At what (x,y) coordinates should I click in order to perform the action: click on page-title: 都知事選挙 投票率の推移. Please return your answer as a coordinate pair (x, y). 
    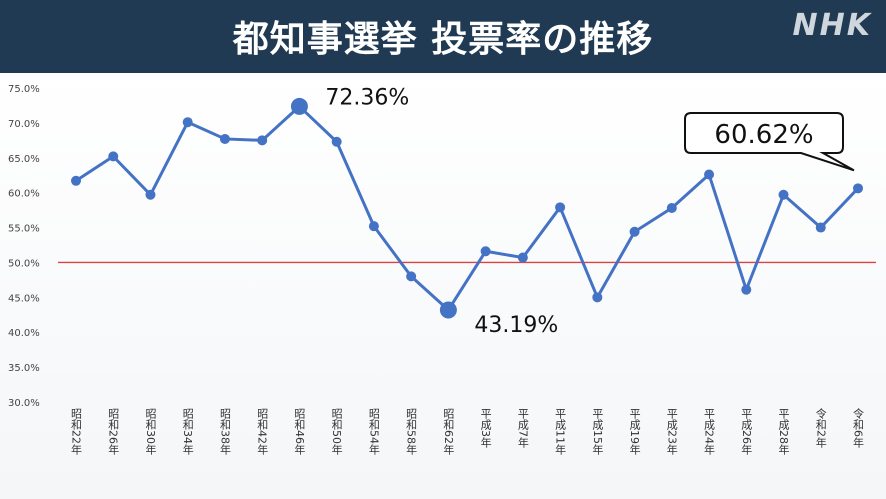
    Looking at the image, I should click on (443, 39).